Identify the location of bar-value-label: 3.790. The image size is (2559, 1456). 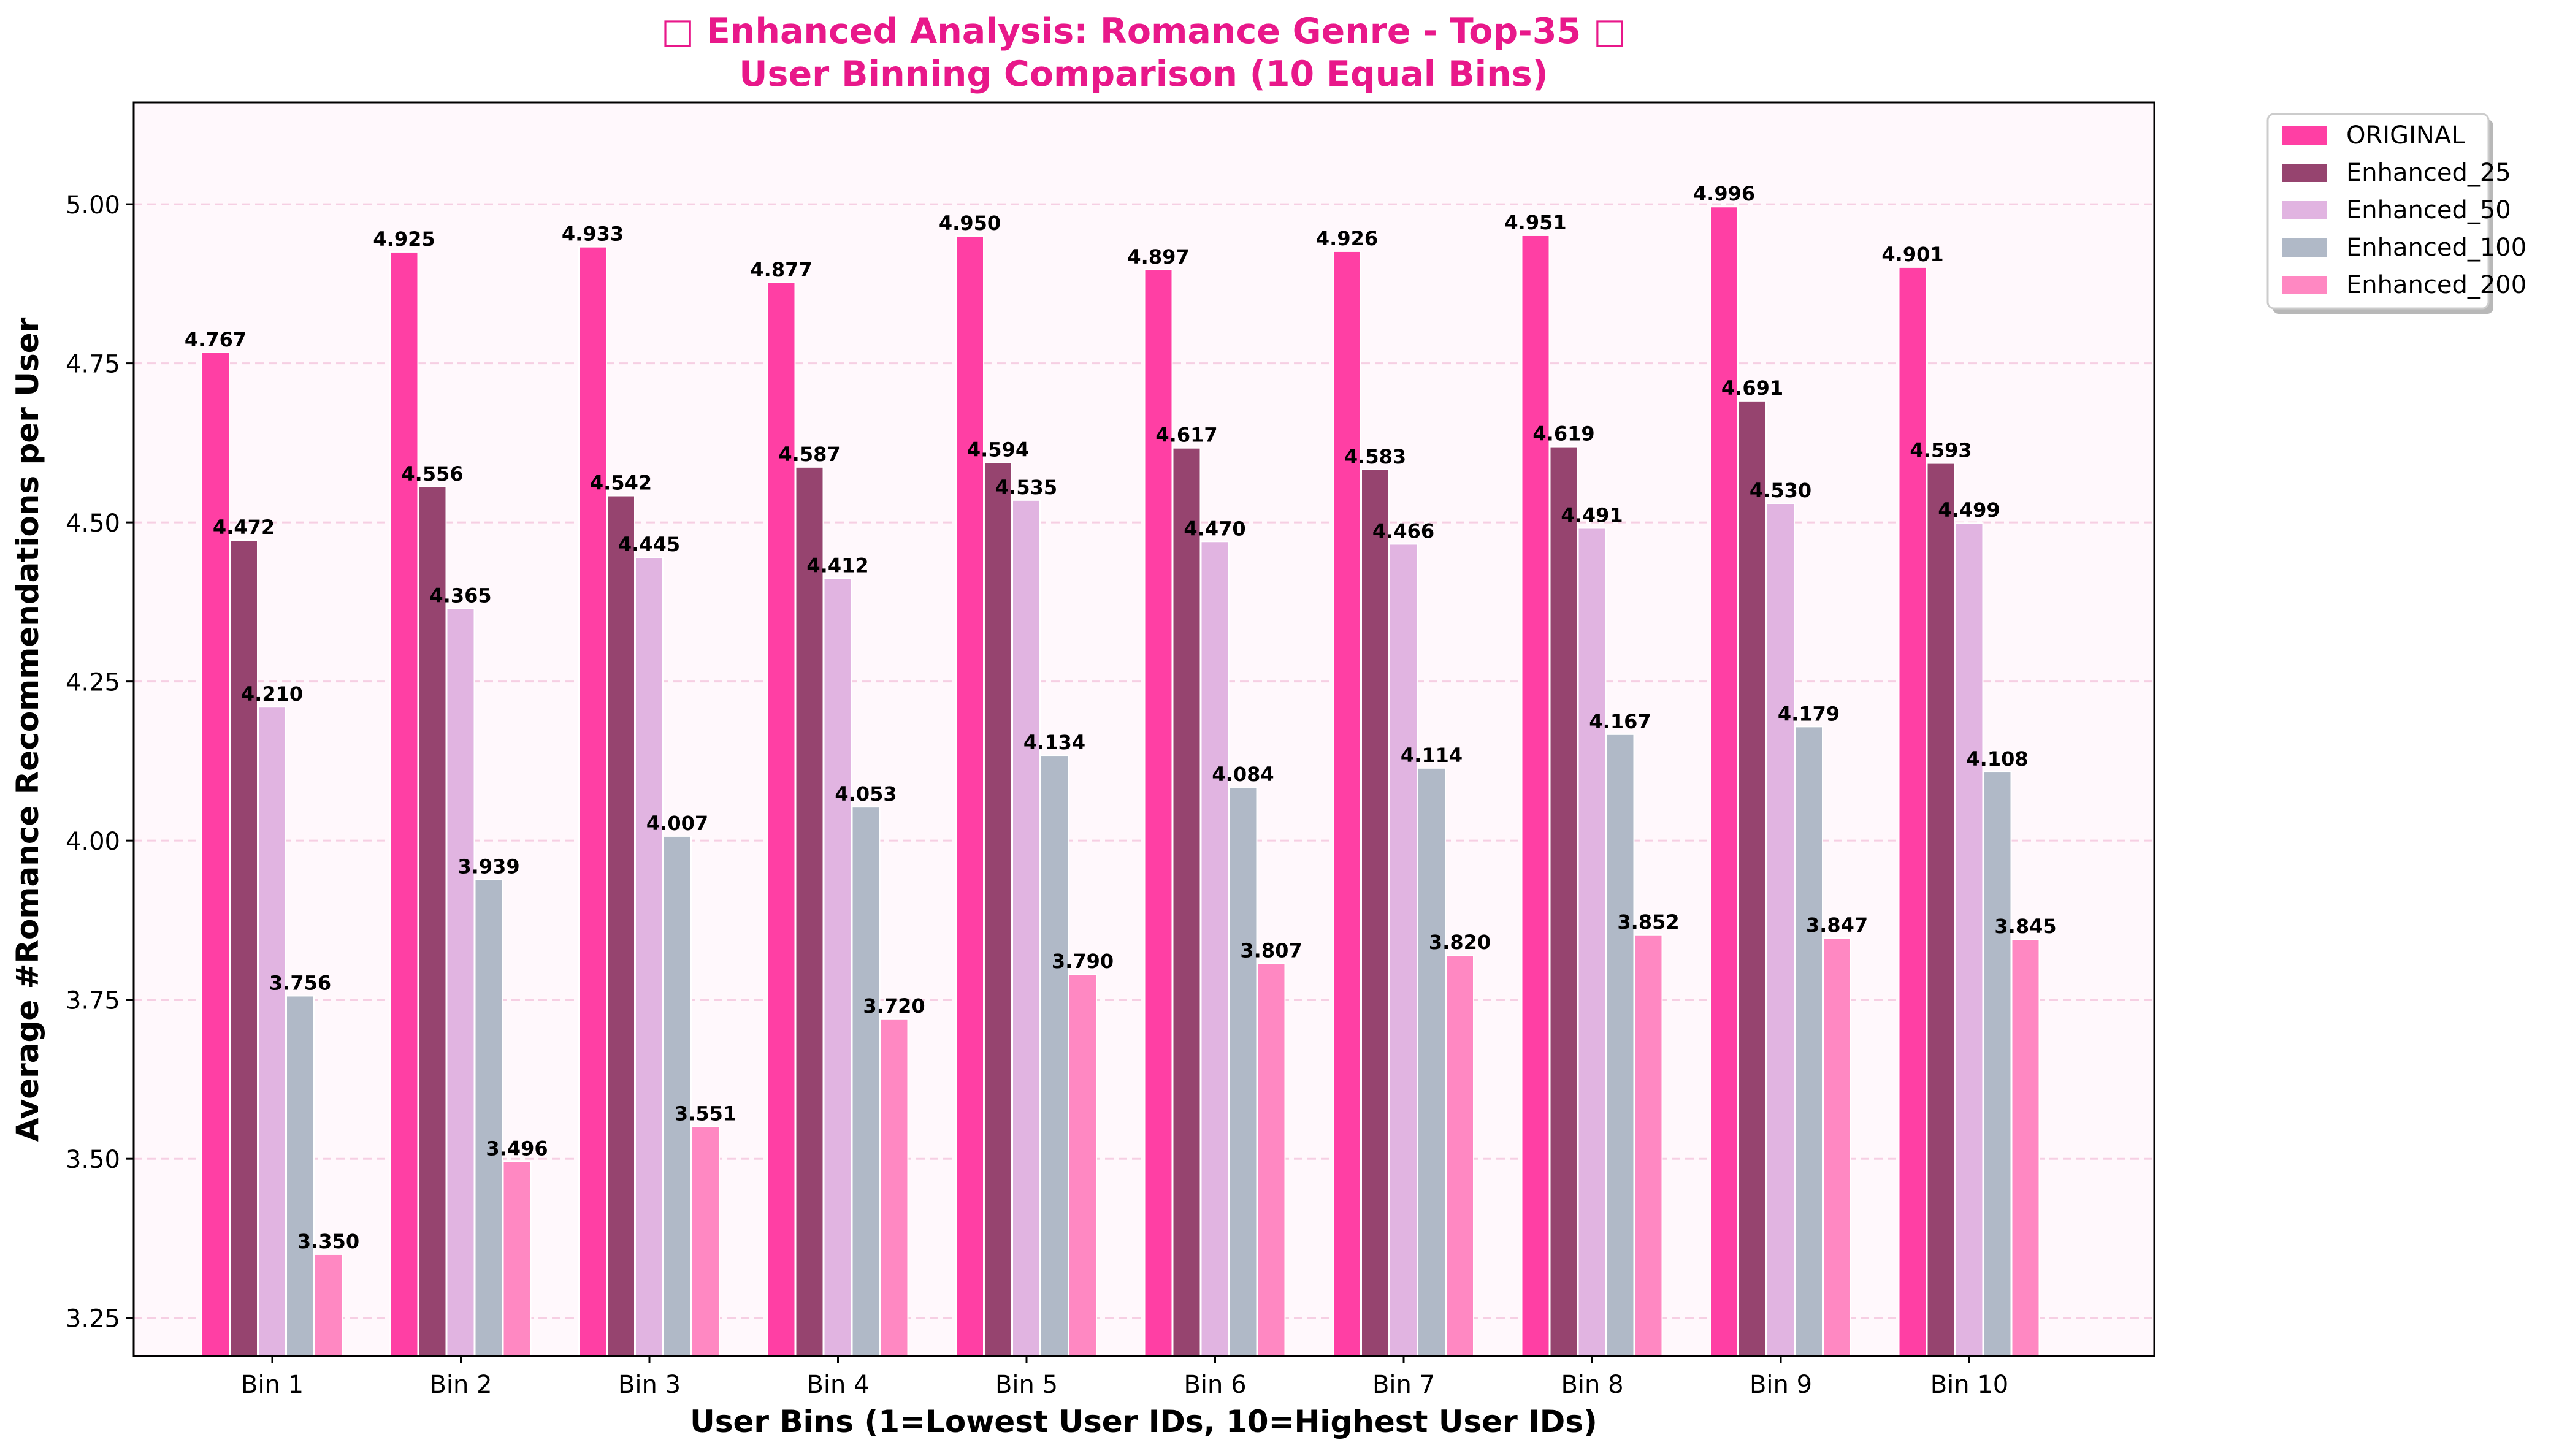
(1083, 961).